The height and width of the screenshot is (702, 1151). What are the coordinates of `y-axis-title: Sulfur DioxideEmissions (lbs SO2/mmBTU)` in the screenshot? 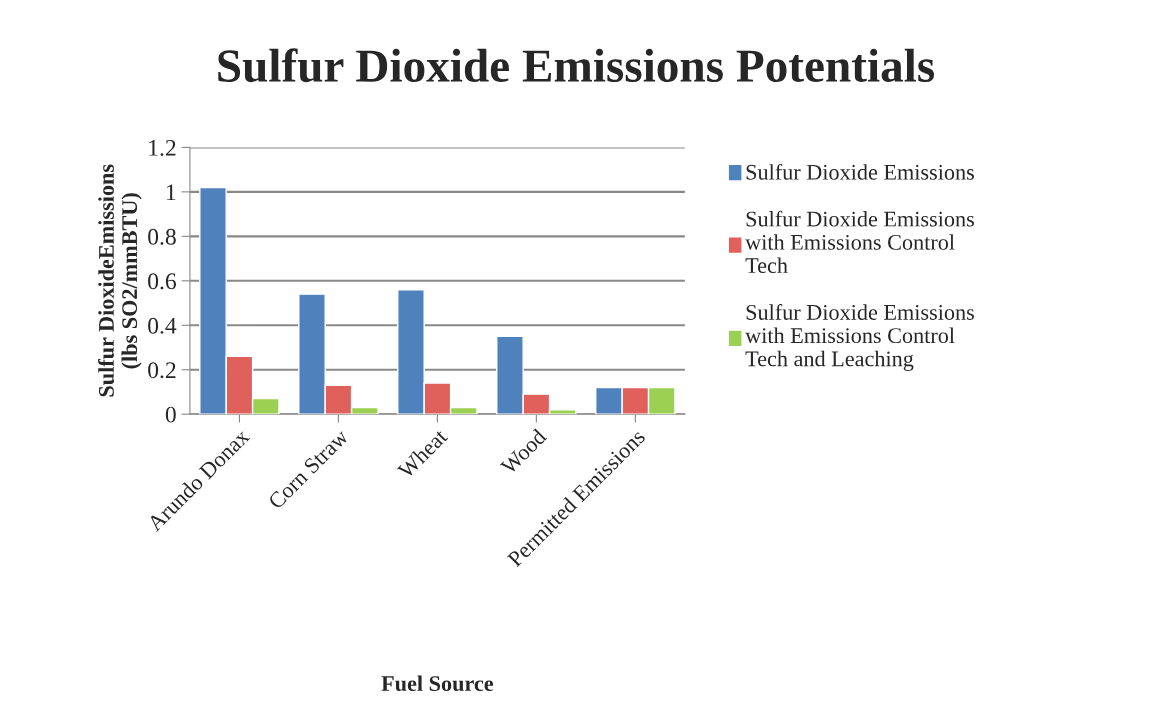 It's located at (120, 280).